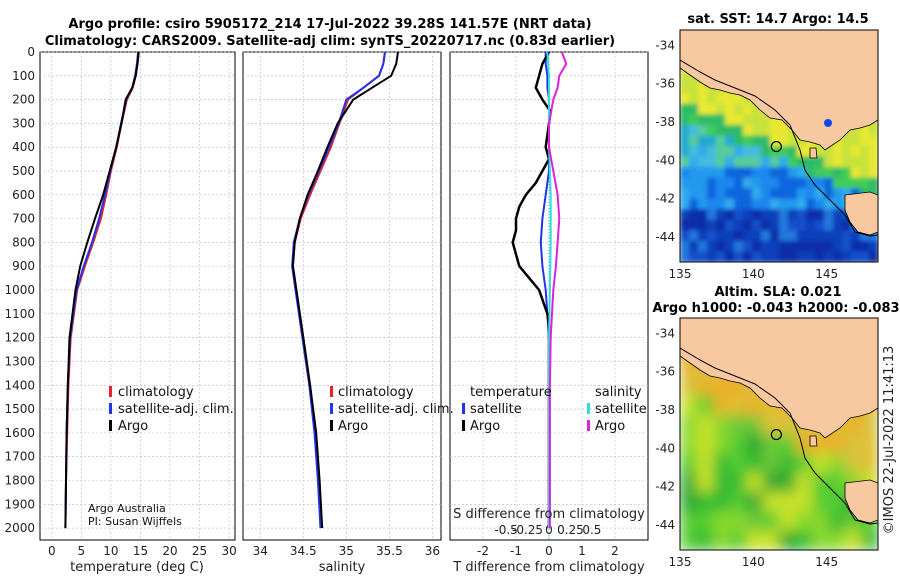 This screenshot has height=584, width=900. What do you see at coordinates (615, 551) in the screenshot?
I see `x-tick-label: 2` at bounding box center [615, 551].